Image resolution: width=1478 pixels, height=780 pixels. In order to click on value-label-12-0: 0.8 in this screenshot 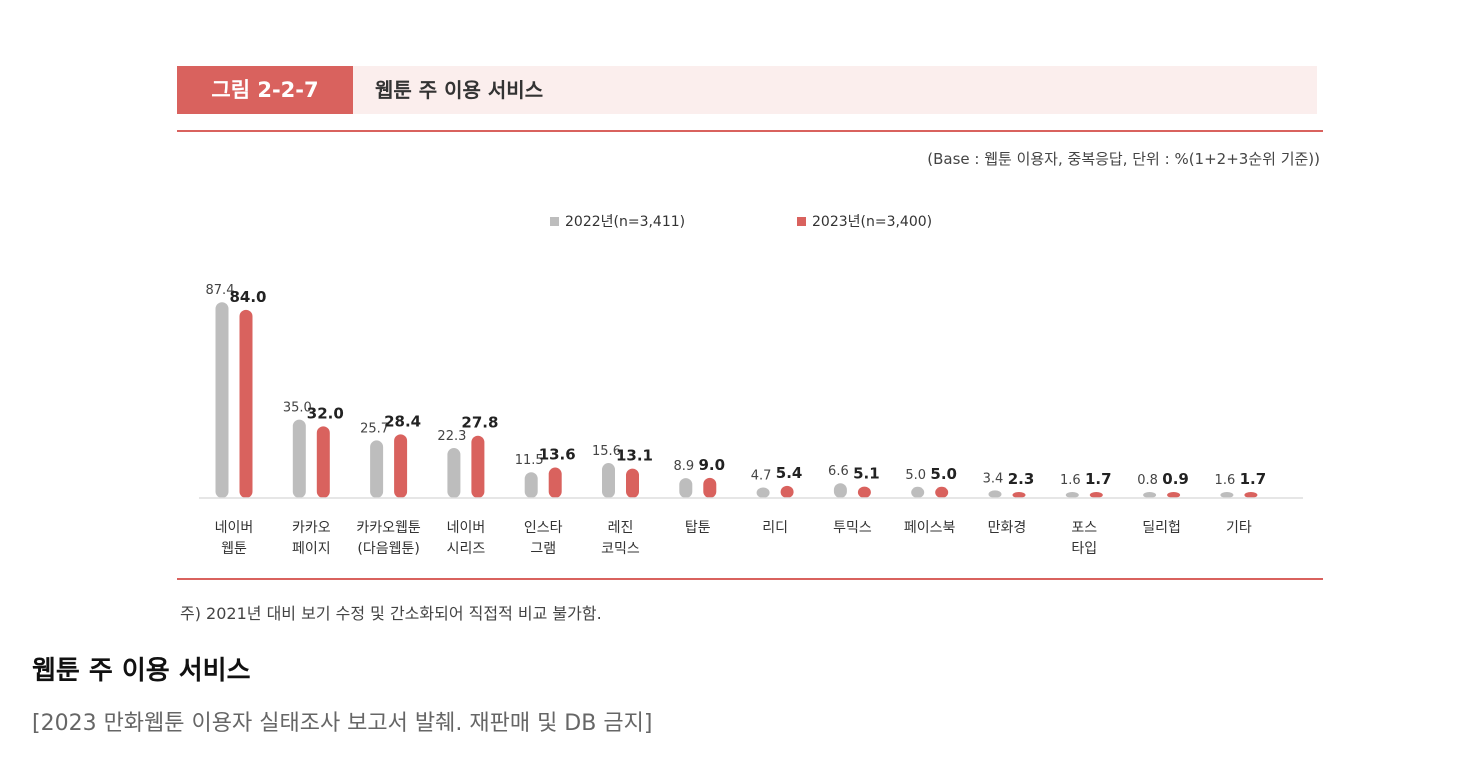, I will do `click(1147, 480)`.